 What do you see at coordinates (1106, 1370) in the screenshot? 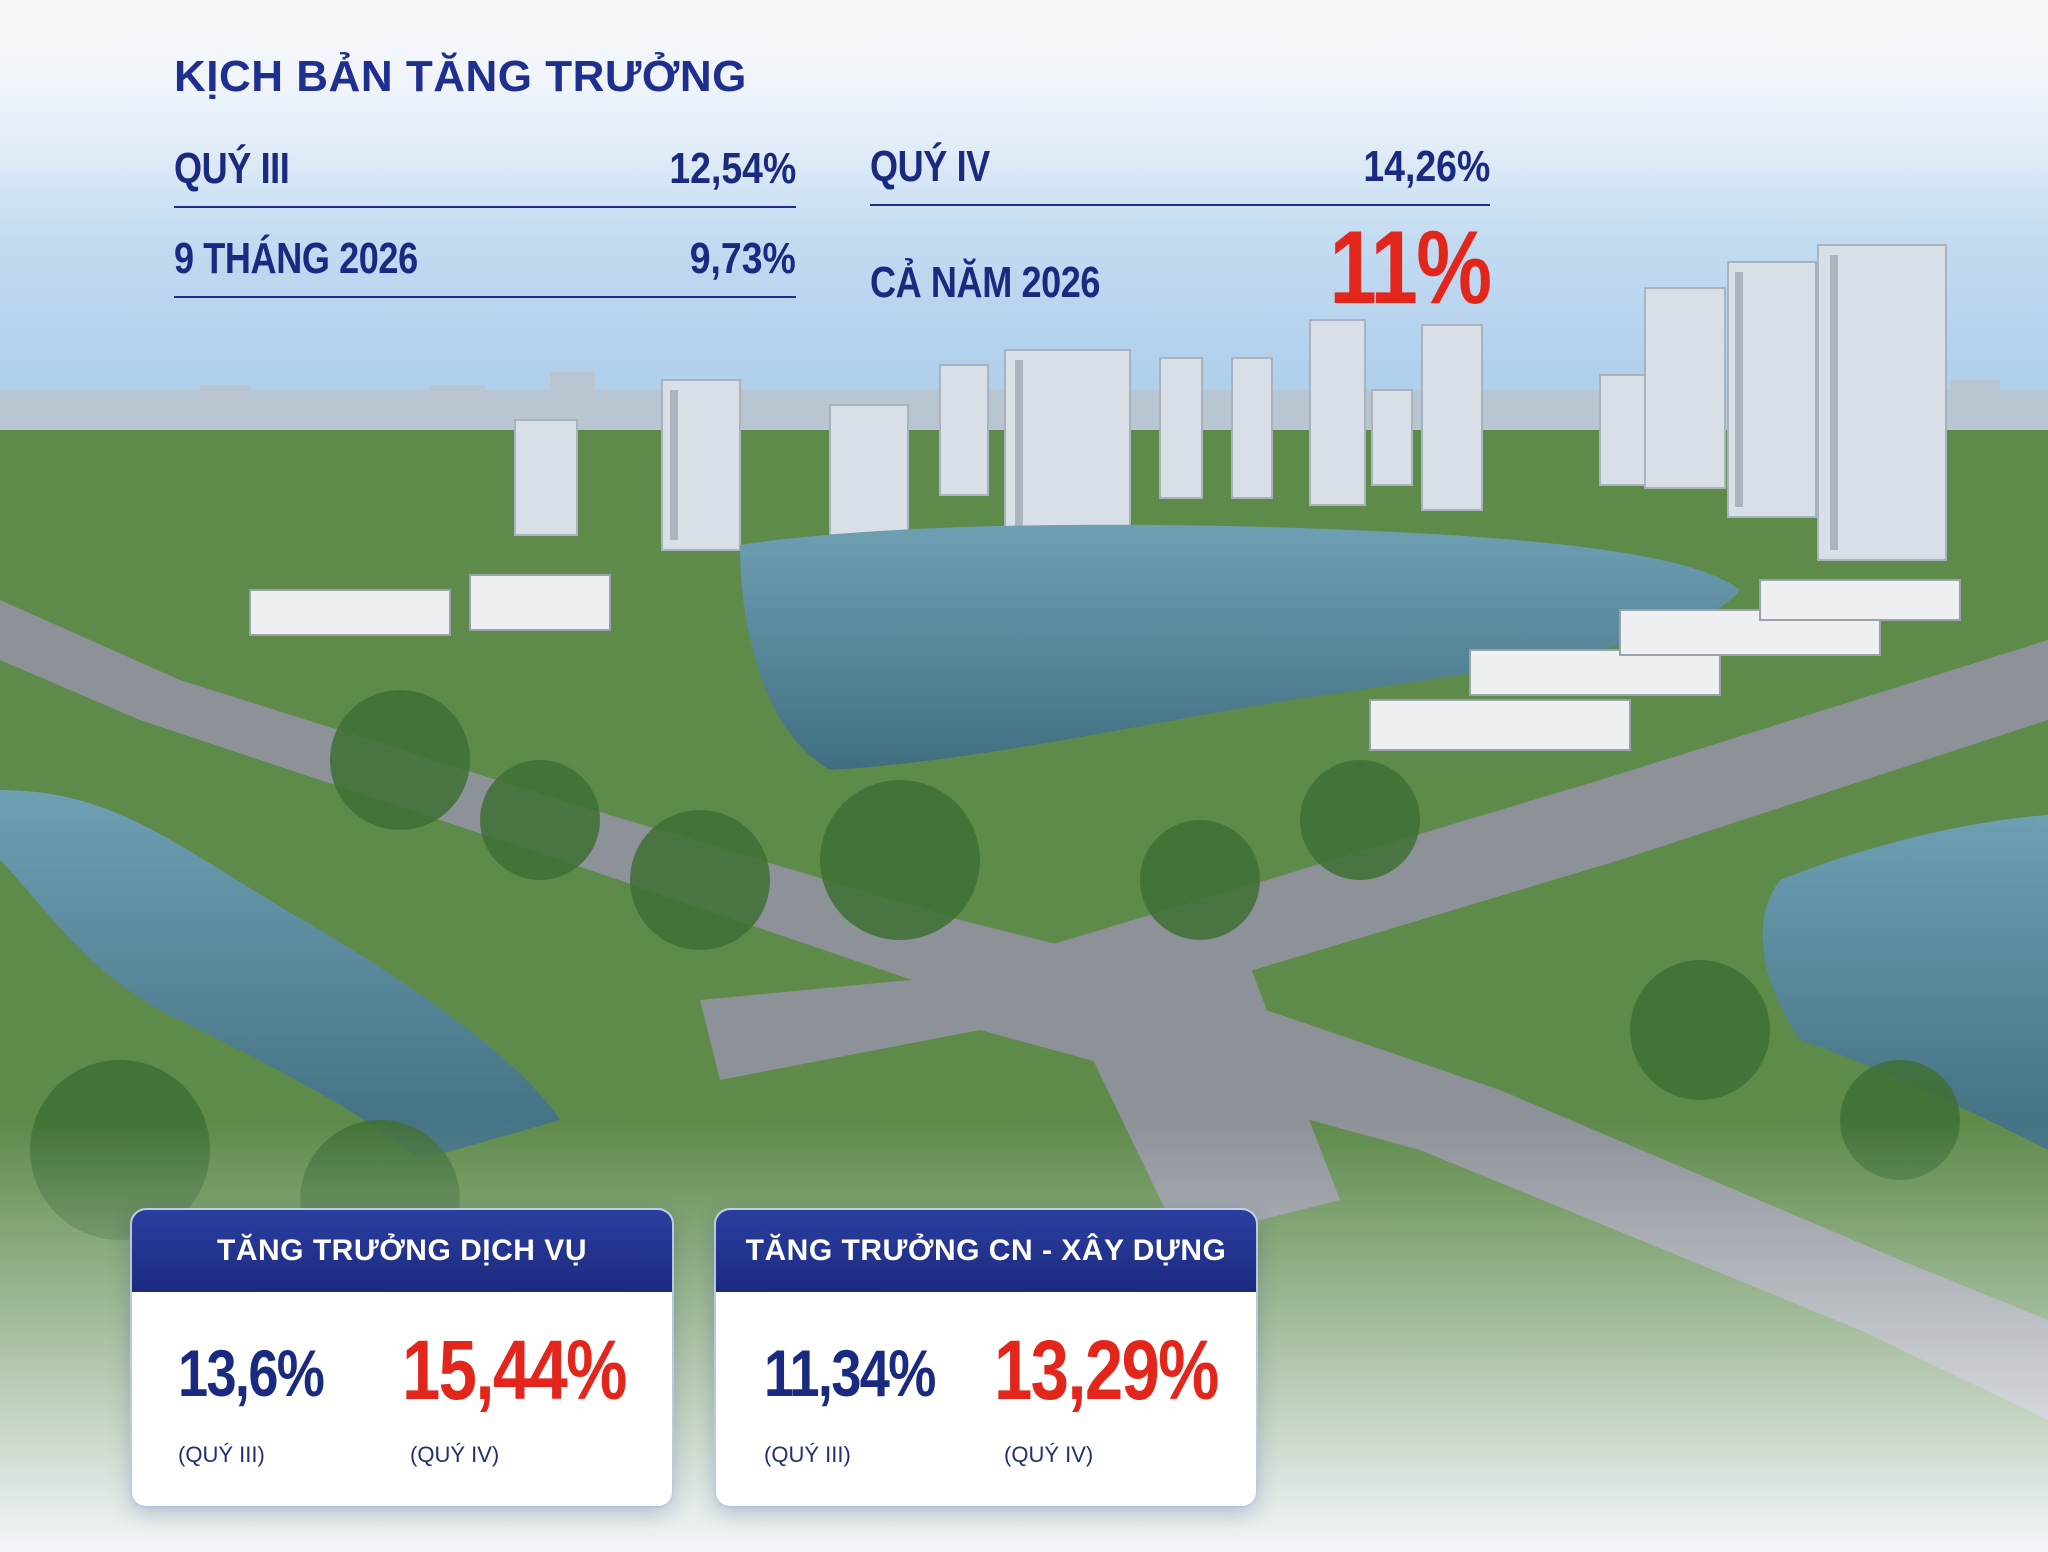
I see `industry-q4-value: 13,29%` at bounding box center [1106, 1370].